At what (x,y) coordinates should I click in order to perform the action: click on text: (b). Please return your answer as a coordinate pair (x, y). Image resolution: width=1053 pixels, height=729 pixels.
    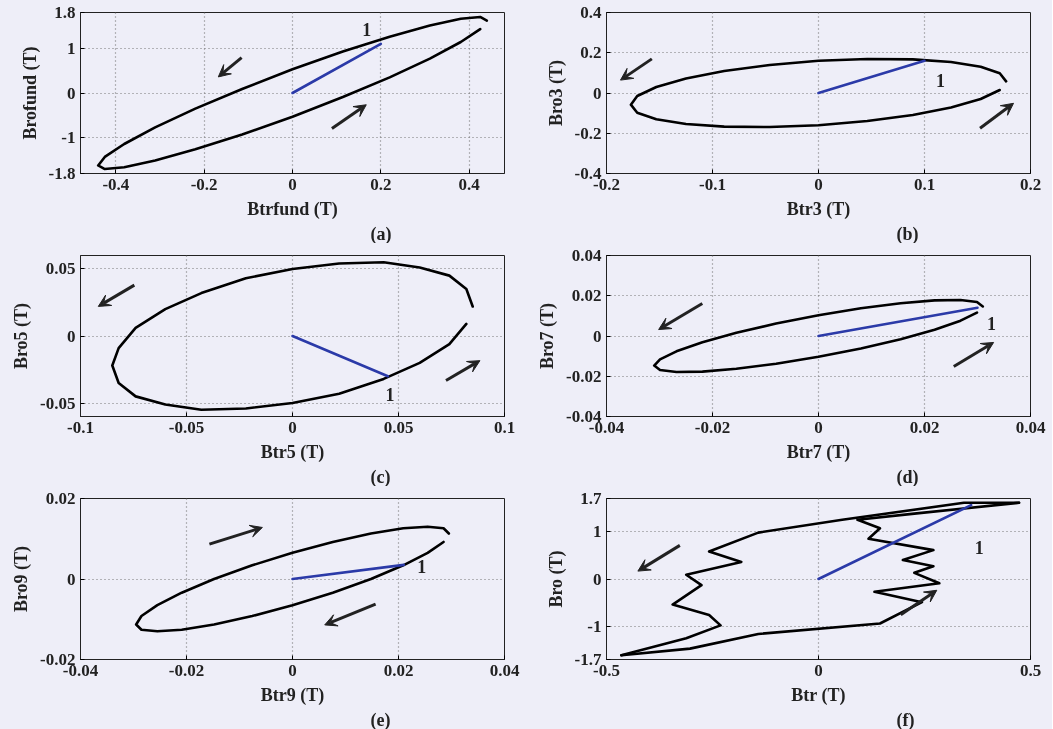
    Looking at the image, I should click on (907, 234).